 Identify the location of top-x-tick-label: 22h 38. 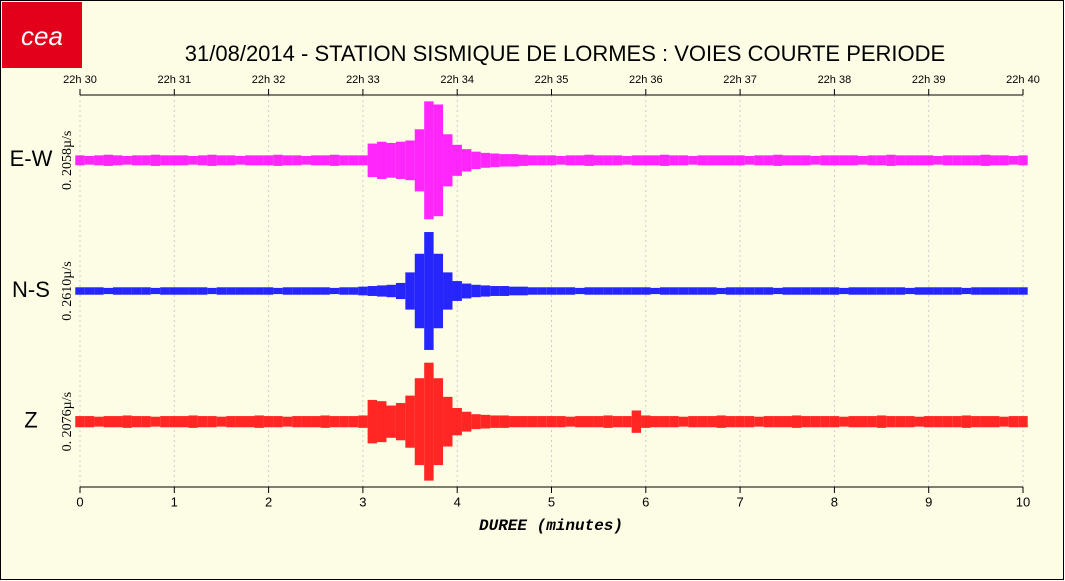
(835, 80).